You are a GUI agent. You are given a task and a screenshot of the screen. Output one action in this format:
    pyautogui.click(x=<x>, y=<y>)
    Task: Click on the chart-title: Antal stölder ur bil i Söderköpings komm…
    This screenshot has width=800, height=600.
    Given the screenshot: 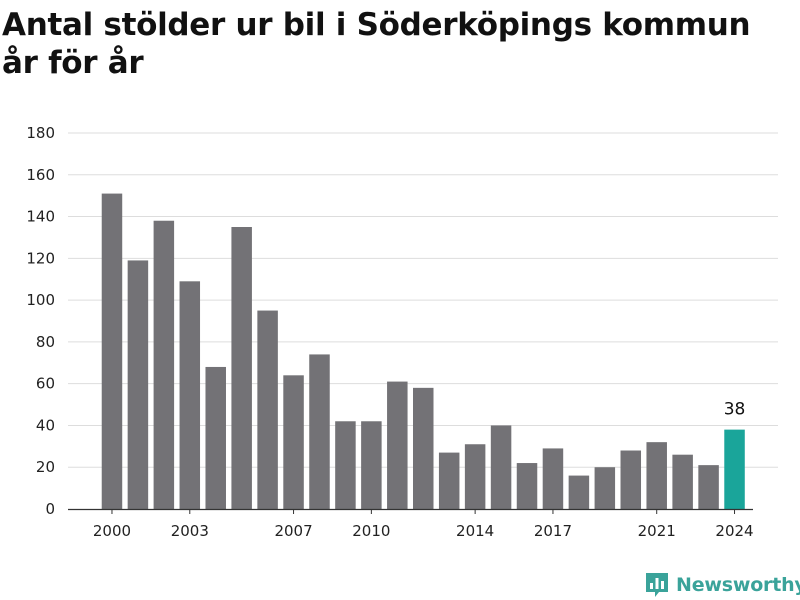 What is the action you would take?
    pyautogui.click(x=376, y=44)
    